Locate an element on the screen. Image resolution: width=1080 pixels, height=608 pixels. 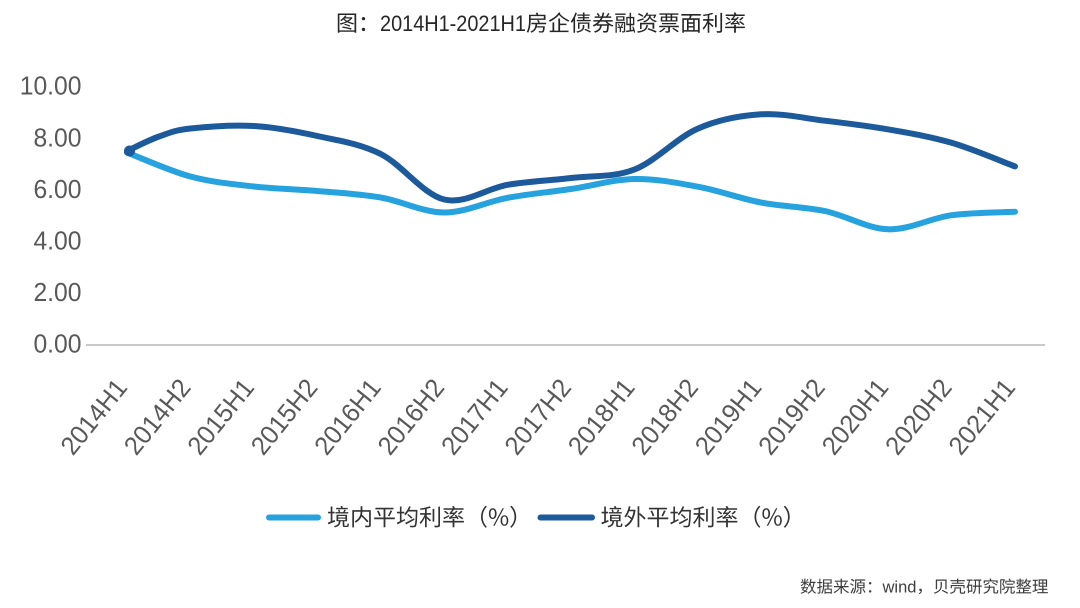
svg-text: 4.00 is located at coordinates (57, 241).